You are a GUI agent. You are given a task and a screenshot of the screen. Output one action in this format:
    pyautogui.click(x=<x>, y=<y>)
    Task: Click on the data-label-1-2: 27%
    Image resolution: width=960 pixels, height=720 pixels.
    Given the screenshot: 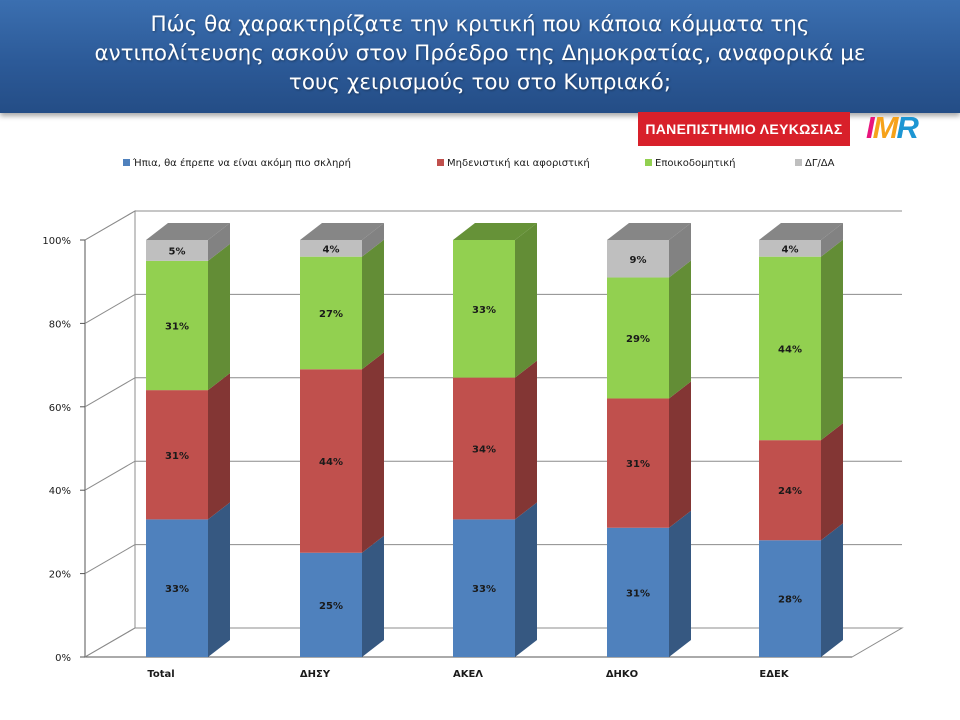 What is the action you would take?
    pyautogui.click(x=331, y=314)
    